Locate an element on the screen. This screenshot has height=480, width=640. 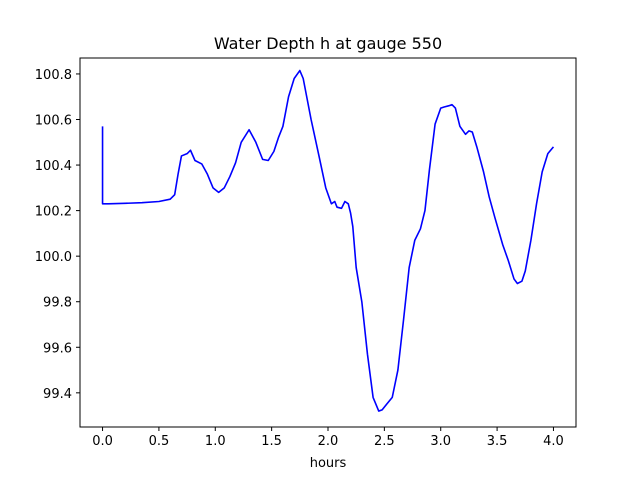
x-tick-label: 2.0 is located at coordinates (328, 441).